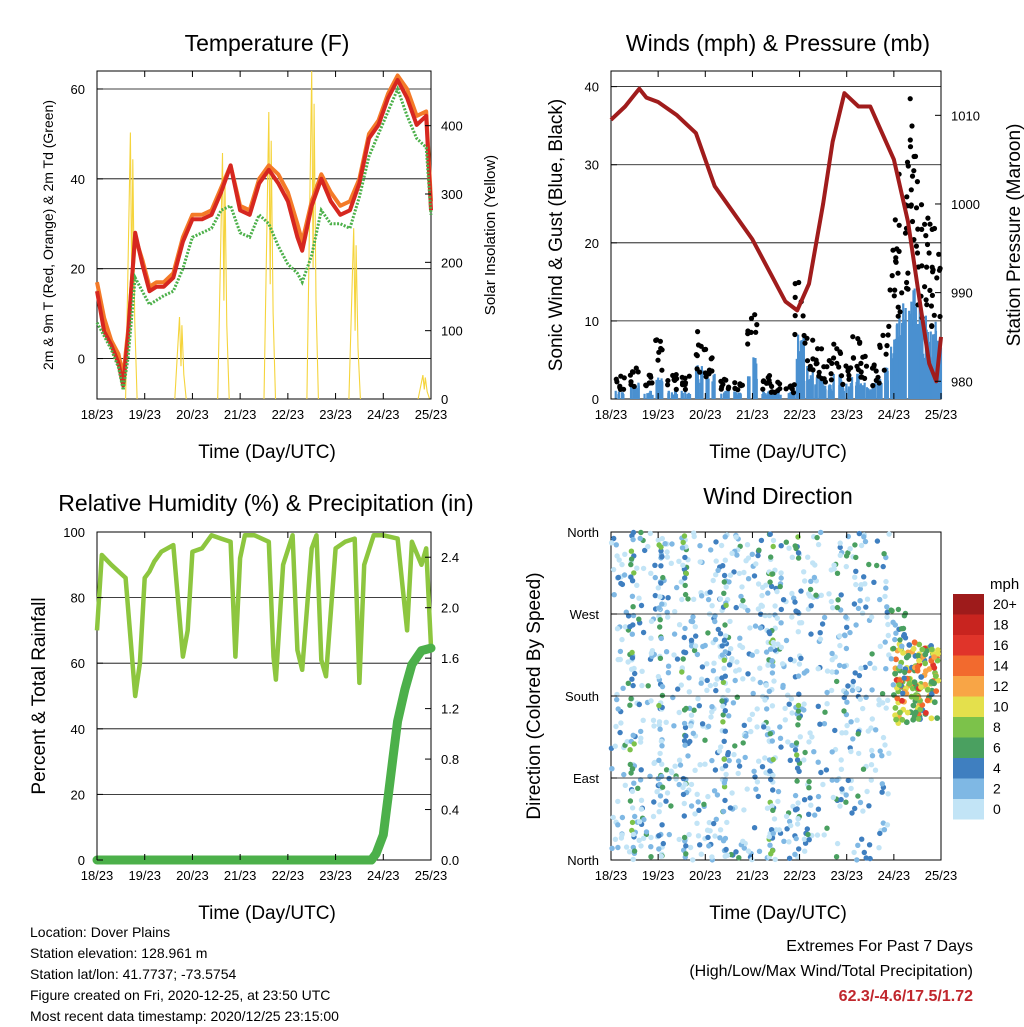  I want to click on y2-tick-label: 0.8, so click(450, 759).